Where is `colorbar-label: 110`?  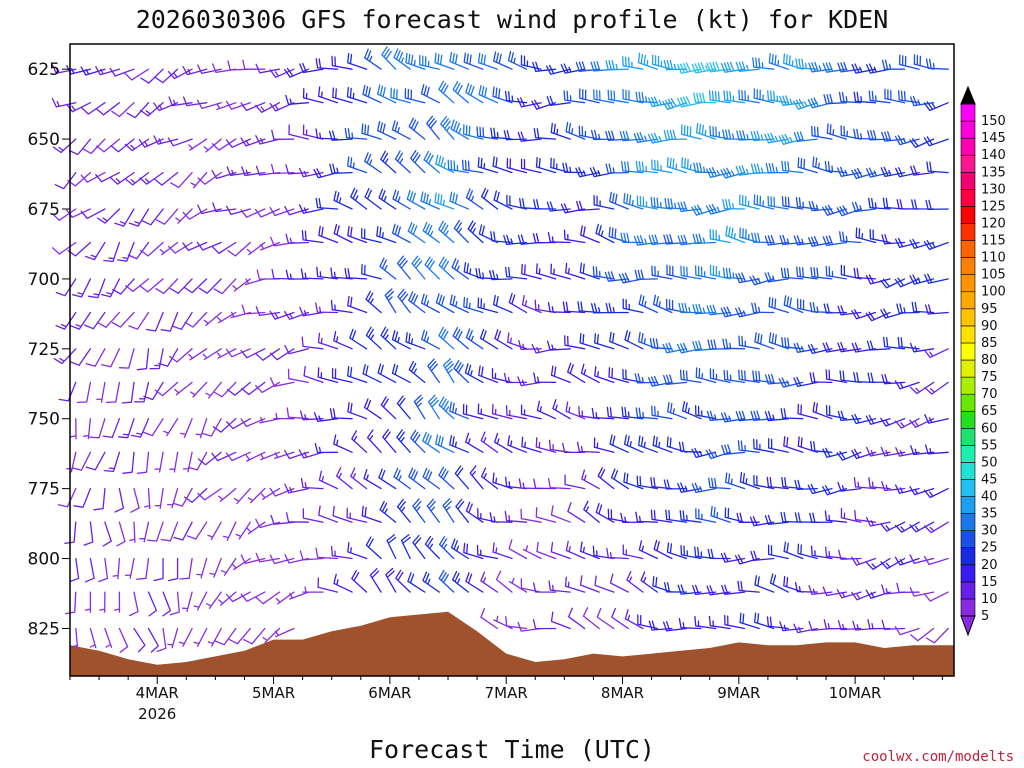 colorbar-label: 110 is located at coordinates (993, 258).